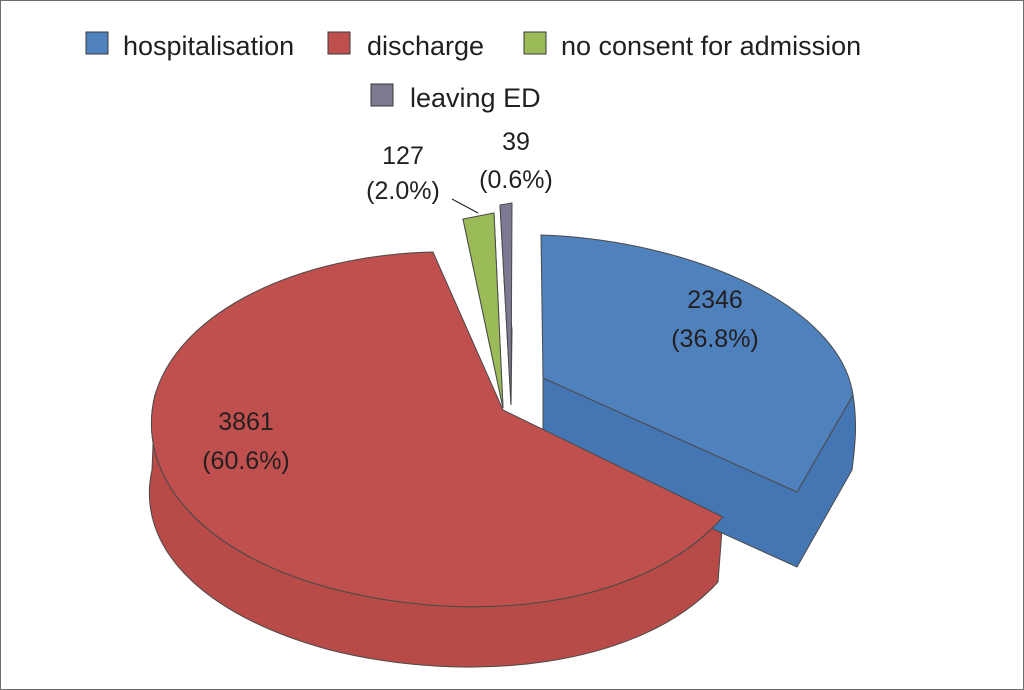 This screenshot has width=1024, height=690. What do you see at coordinates (483, 310) in the screenshot?
I see `pie-slice-no-consent` at bounding box center [483, 310].